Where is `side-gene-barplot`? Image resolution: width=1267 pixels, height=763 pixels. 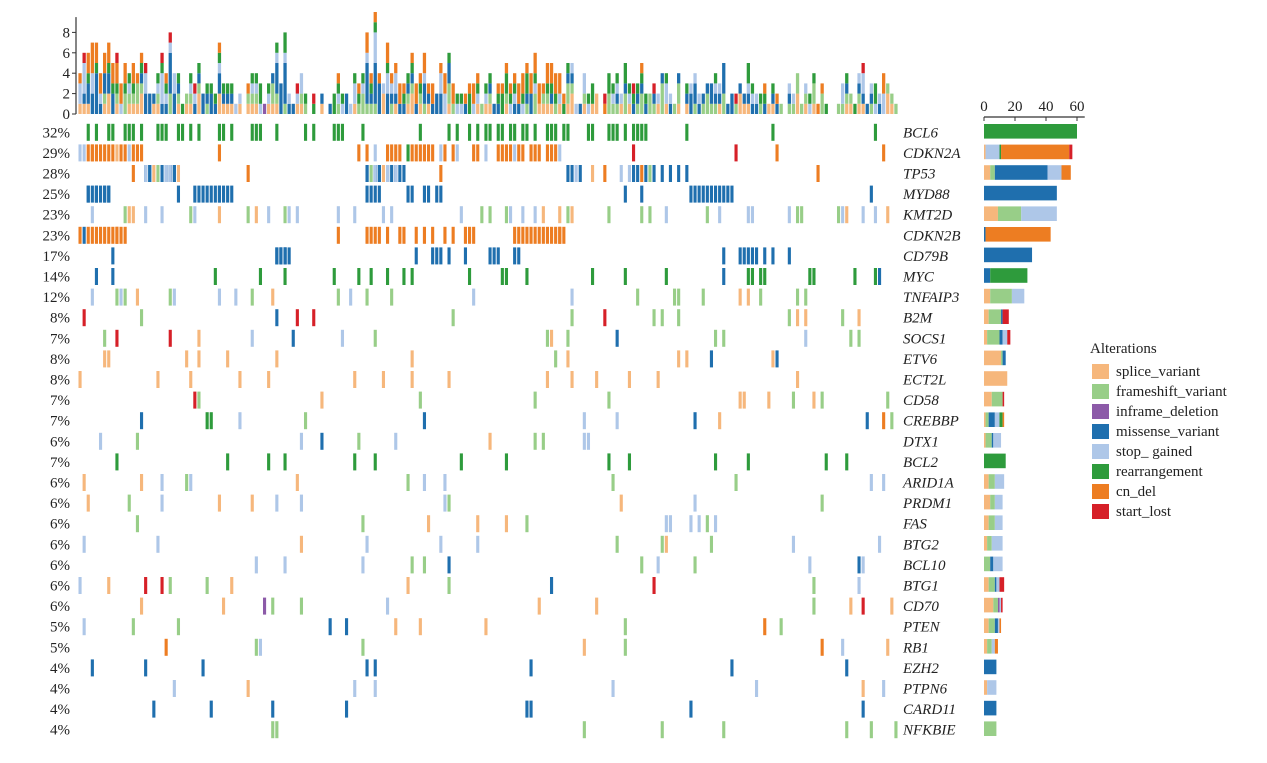
side-gene-barplot is located at coordinates (1030, 430).